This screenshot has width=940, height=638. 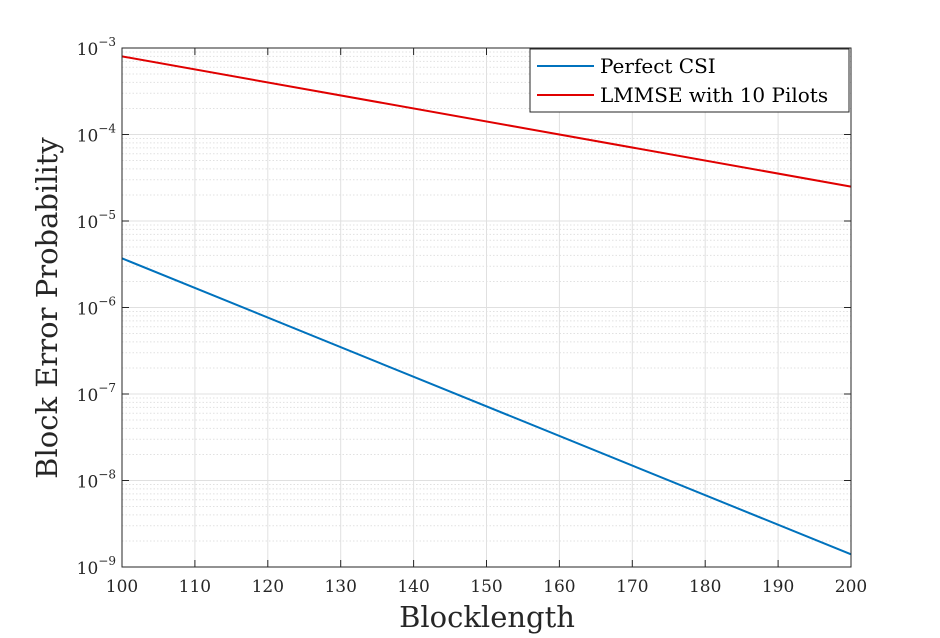 I want to click on y-tick-label: 10⁻⁷, so click(x=96, y=393).